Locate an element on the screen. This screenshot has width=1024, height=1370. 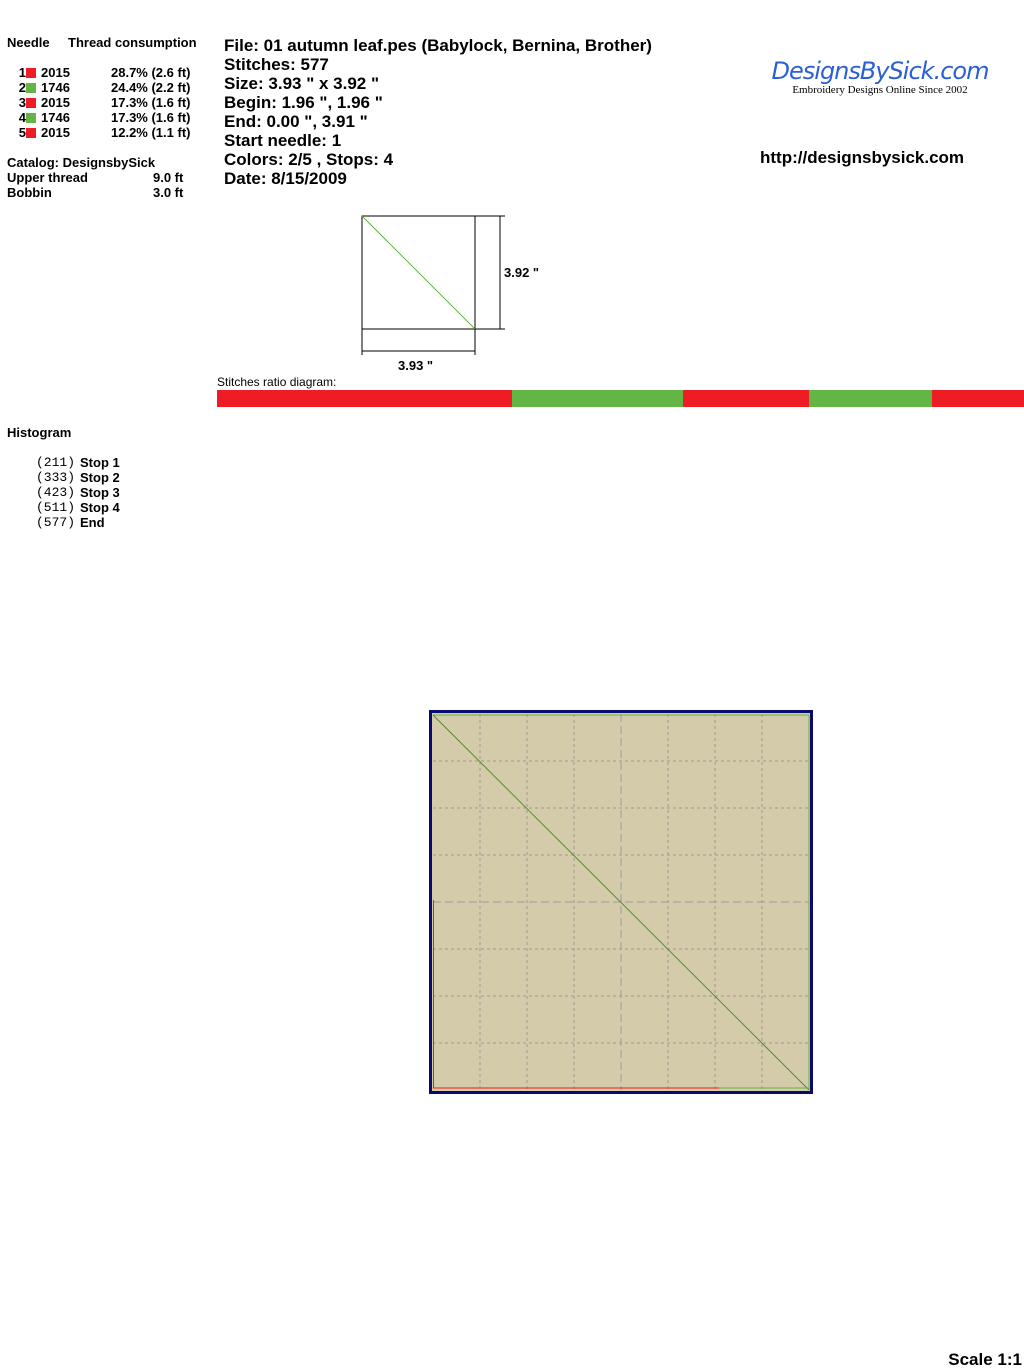
thread-consumption: 28.7% (2.6 ft) is located at coordinates (151, 72).